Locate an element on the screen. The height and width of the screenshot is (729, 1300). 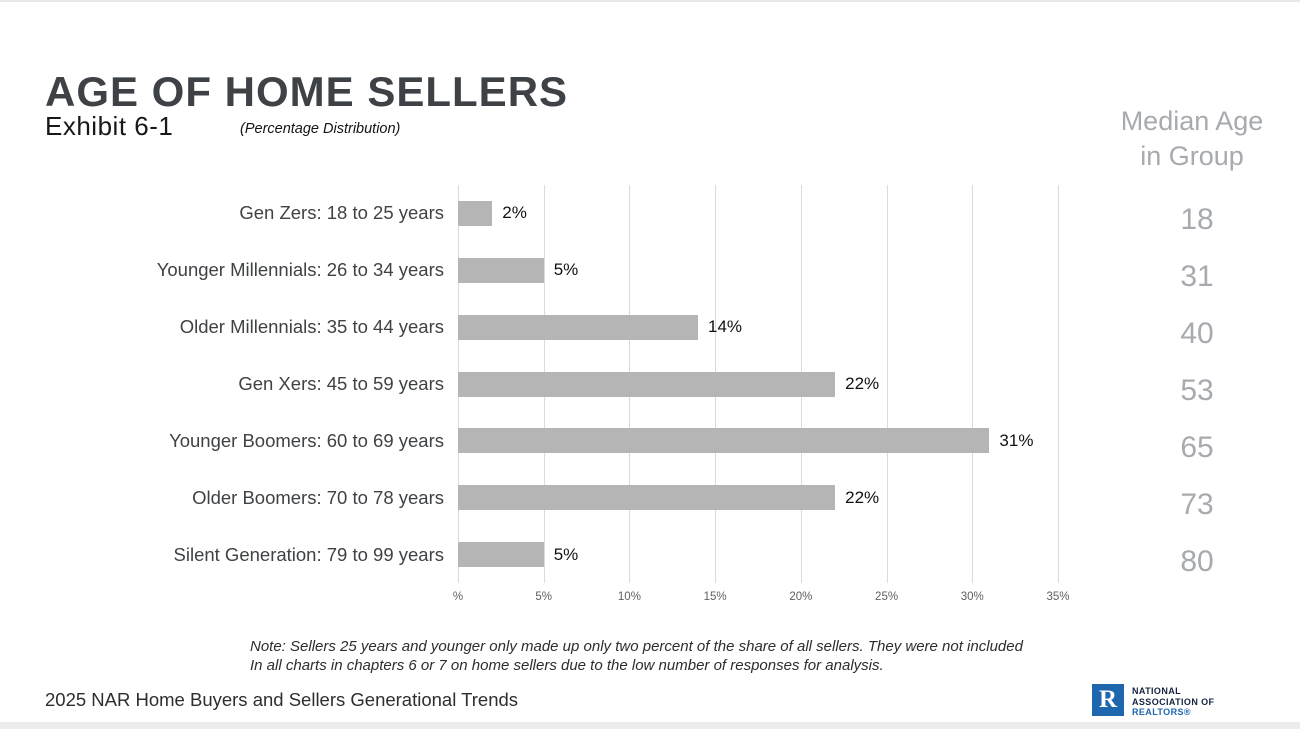
x-axis-tick-label: 10% is located at coordinates (629, 597).